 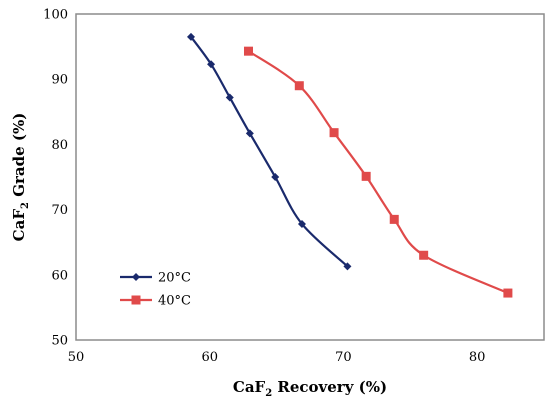 I want to click on legend-entry-1: 20°C, so click(x=155, y=278).